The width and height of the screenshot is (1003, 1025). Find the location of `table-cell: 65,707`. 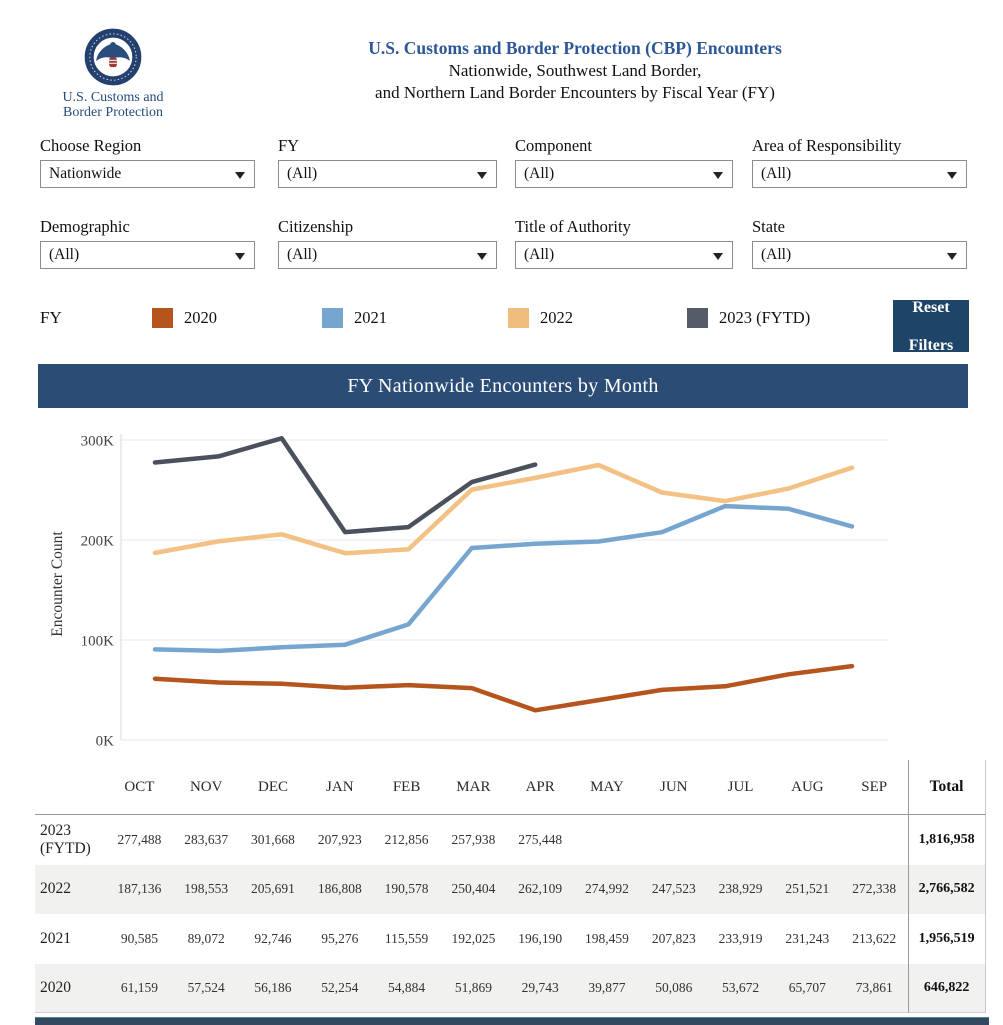

table-cell: 65,707 is located at coordinates (807, 988).